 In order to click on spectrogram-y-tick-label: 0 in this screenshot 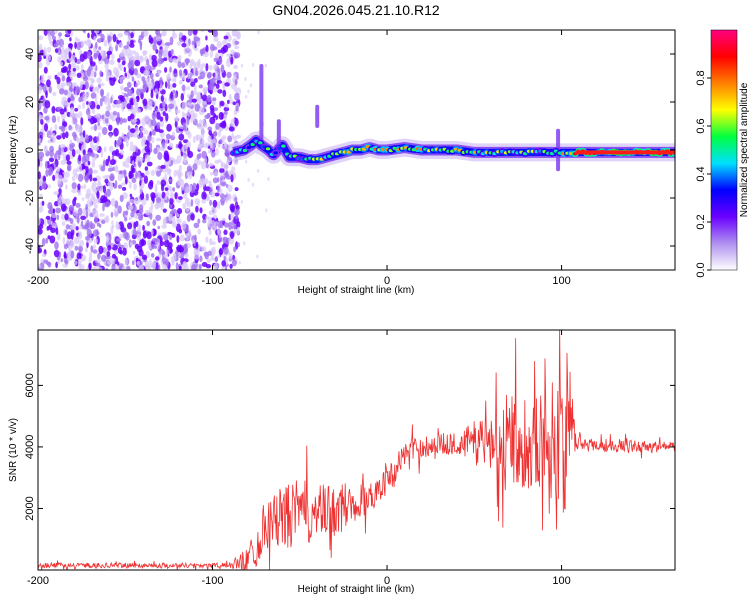, I will do `click(30, 150)`.